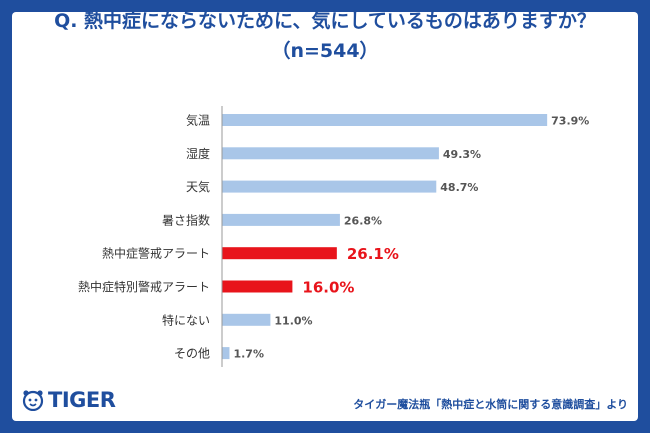 This screenshot has height=433, width=650. Describe the element at coordinates (156, 253) in the screenshot. I see `category-label: 熱中症警戒アラート` at that location.